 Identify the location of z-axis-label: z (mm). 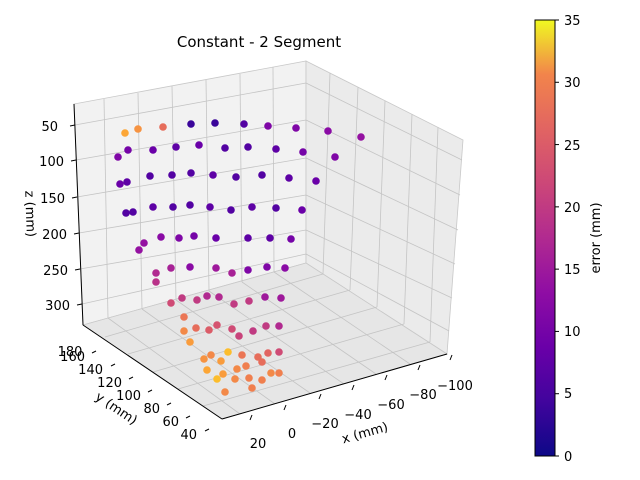
(29, 213).